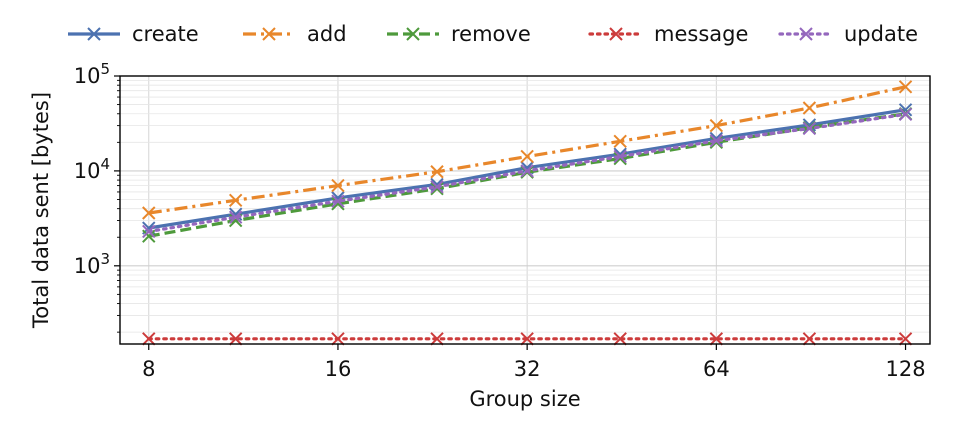  What do you see at coordinates (524, 399) in the screenshot?
I see `x-axis-label: Group size` at bounding box center [524, 399].